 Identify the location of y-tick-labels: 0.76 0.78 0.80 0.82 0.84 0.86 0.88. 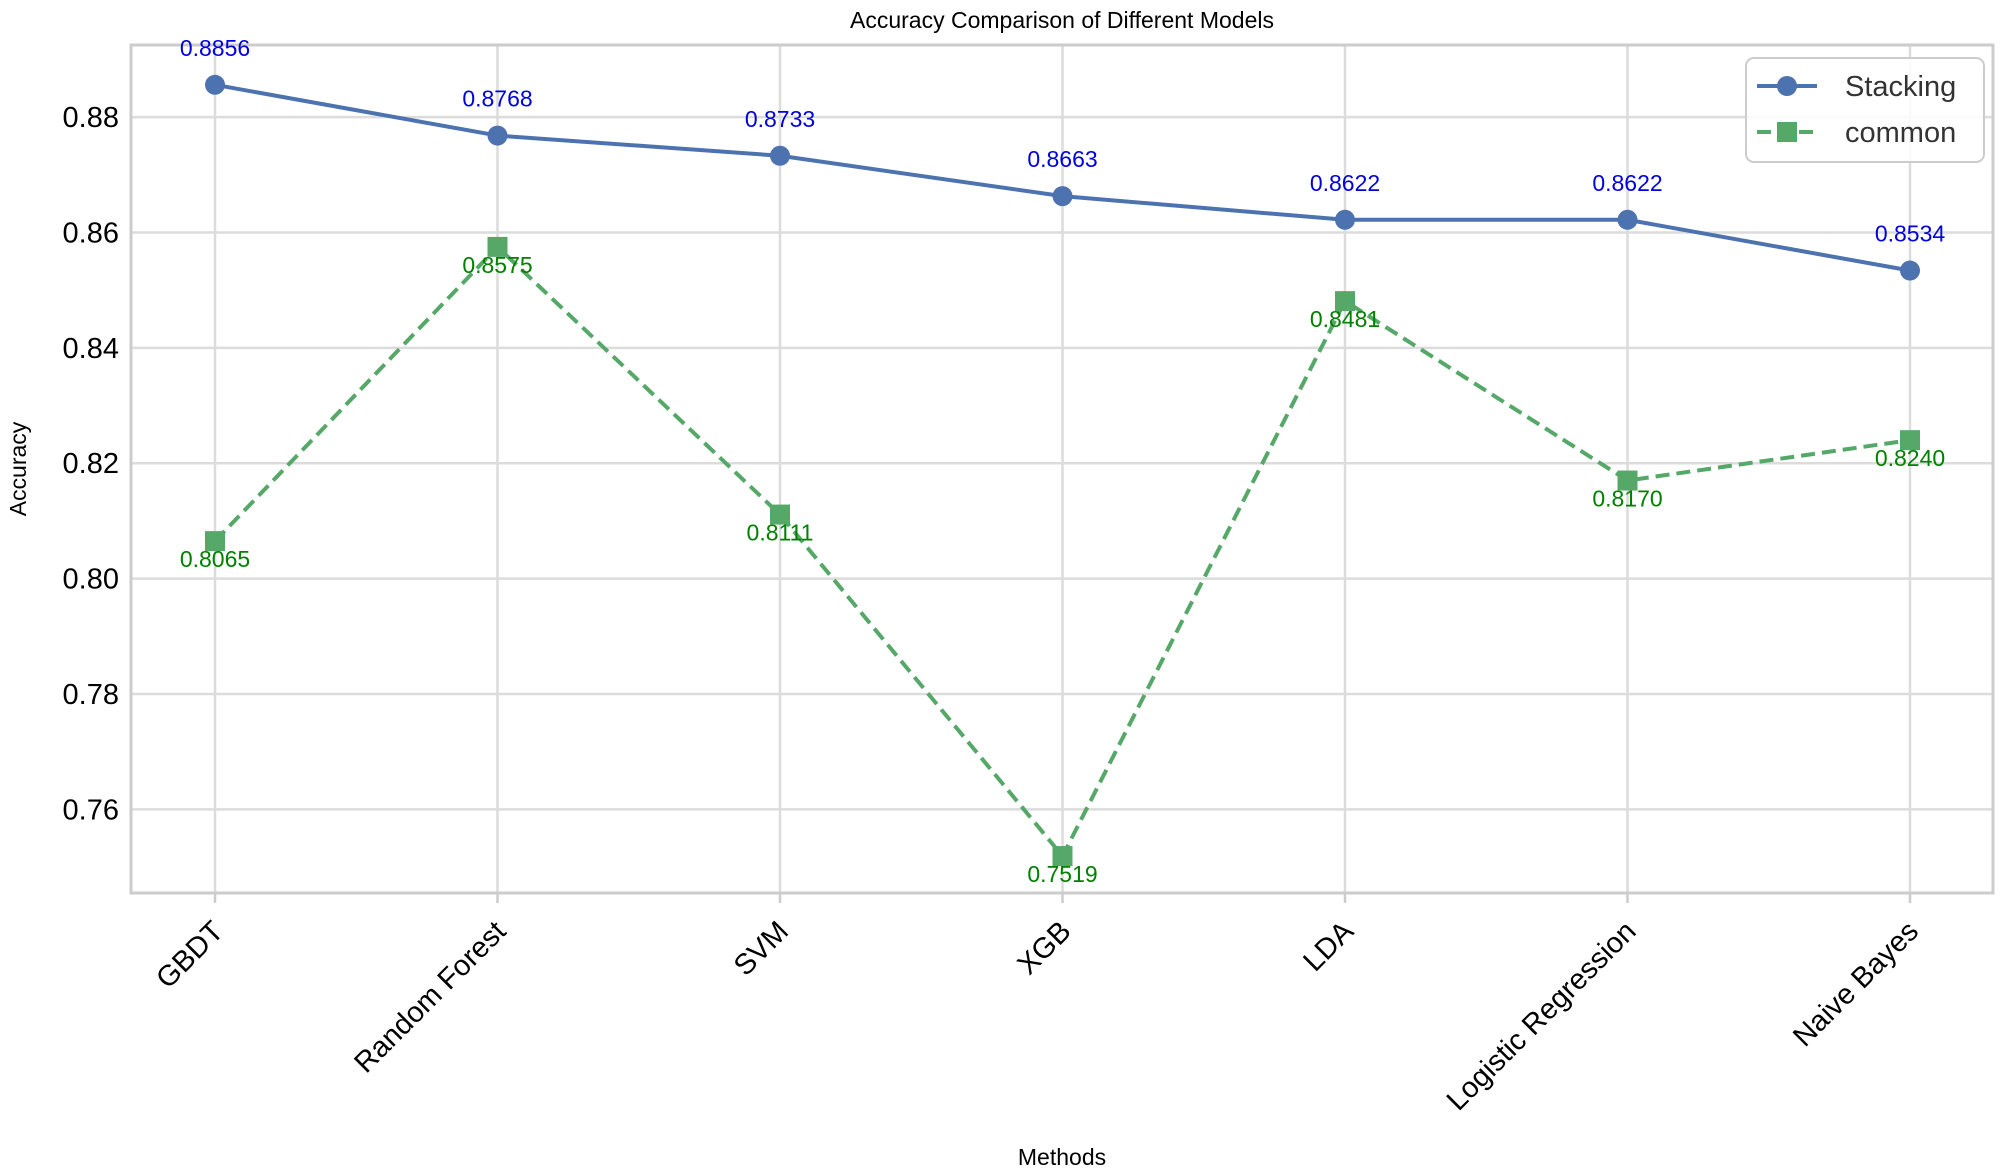
(91, 464).